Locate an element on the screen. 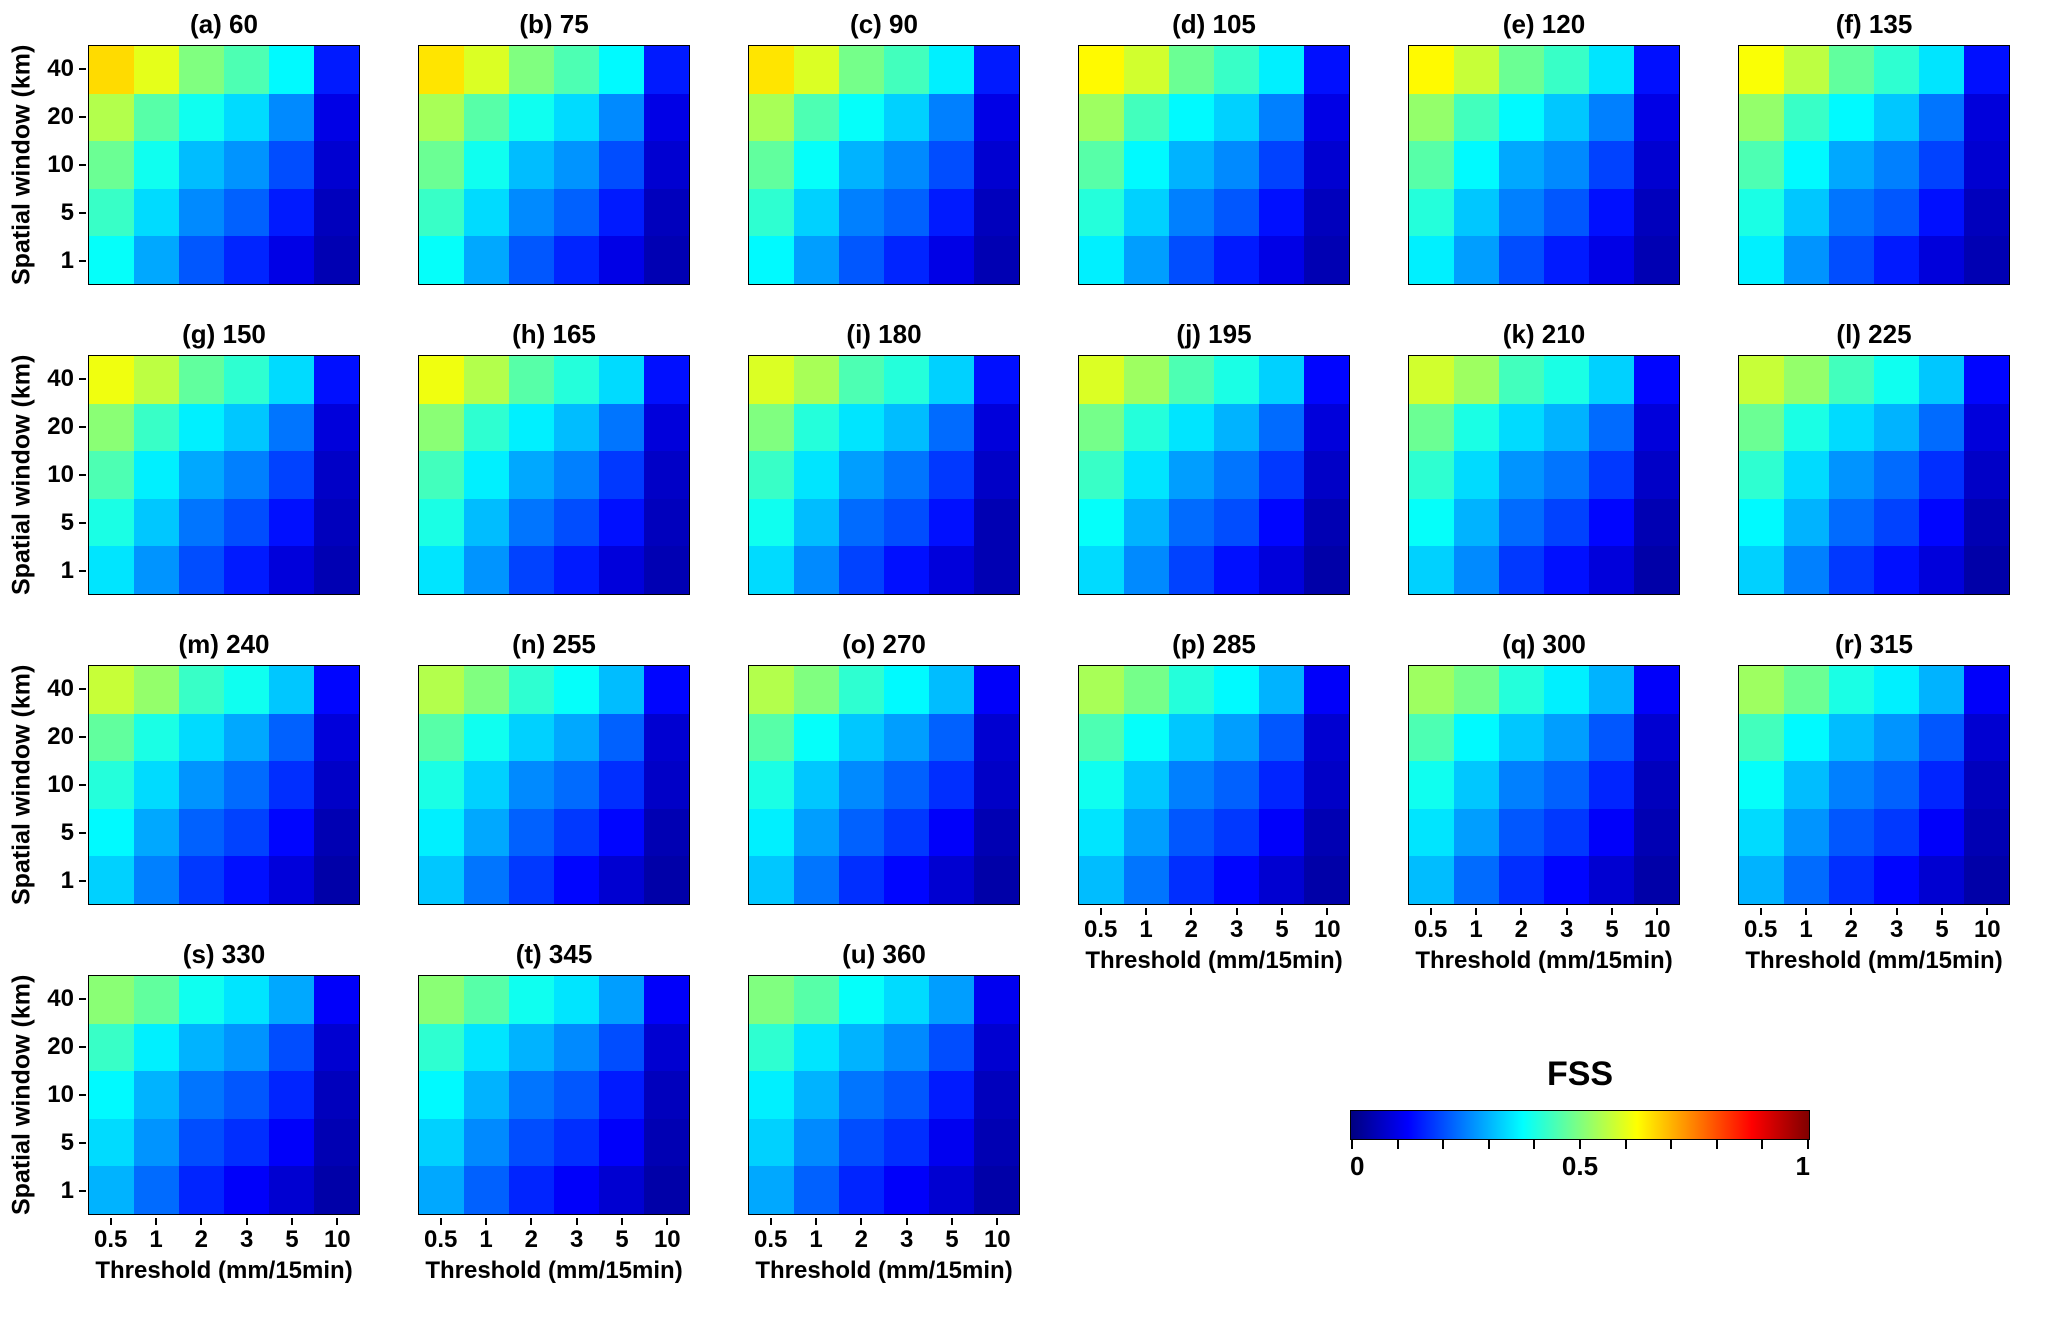 This screenshot has width=2067, height=1335. x-tick: 3 is located at coordinates (1236, 926).